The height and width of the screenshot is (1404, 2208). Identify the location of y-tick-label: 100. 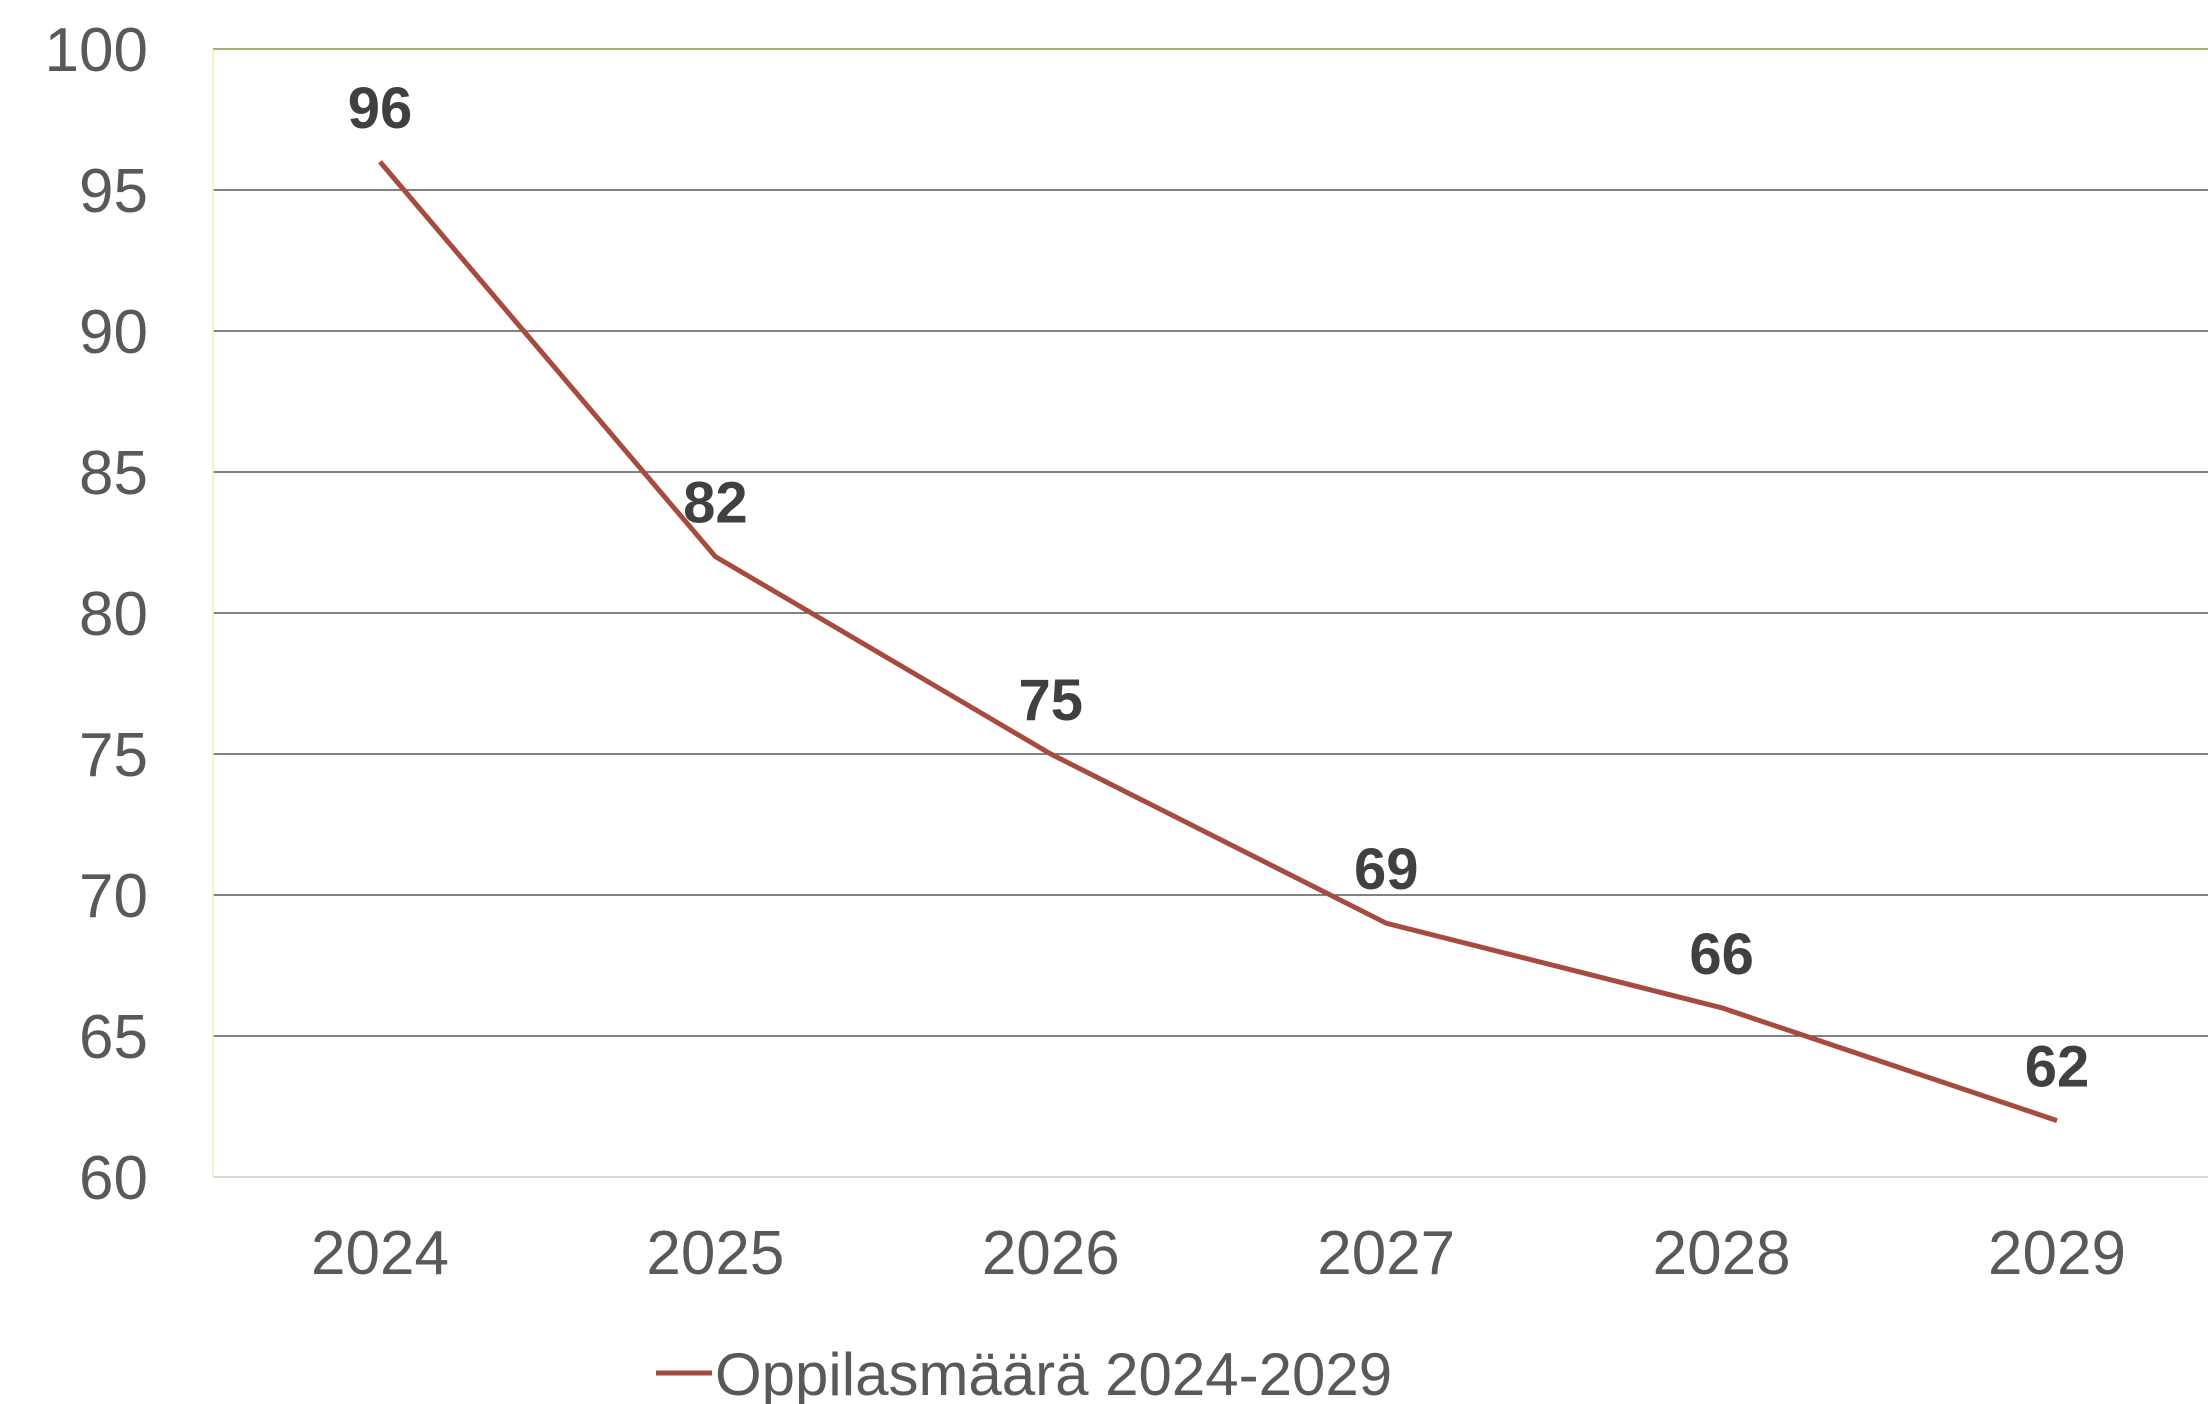
(96, 50).